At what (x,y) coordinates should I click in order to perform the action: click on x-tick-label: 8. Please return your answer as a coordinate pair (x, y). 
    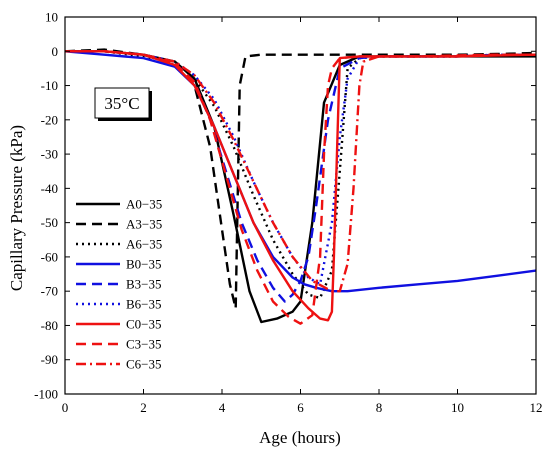
    Looking at the image, I should click on (379, 407).